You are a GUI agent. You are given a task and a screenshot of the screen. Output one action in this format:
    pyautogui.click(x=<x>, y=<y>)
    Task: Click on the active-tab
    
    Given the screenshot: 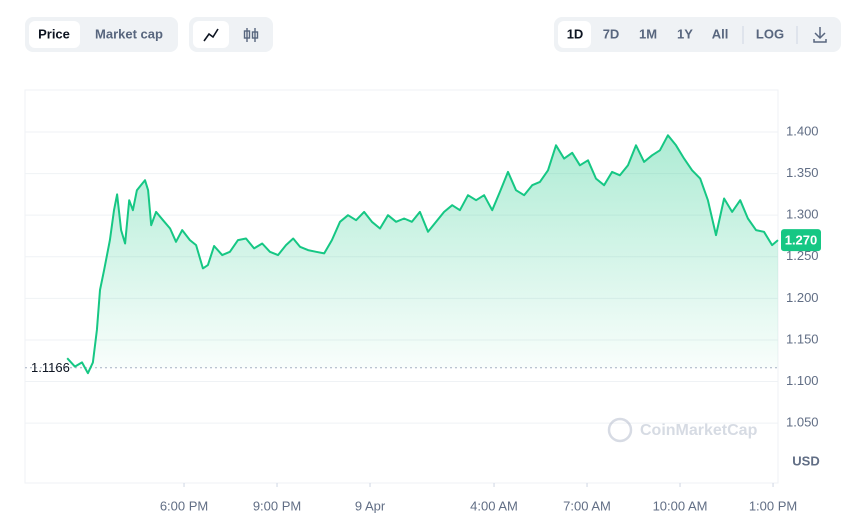 What is the action you would take?
    pyautogui.click(x=54, y=34)
    